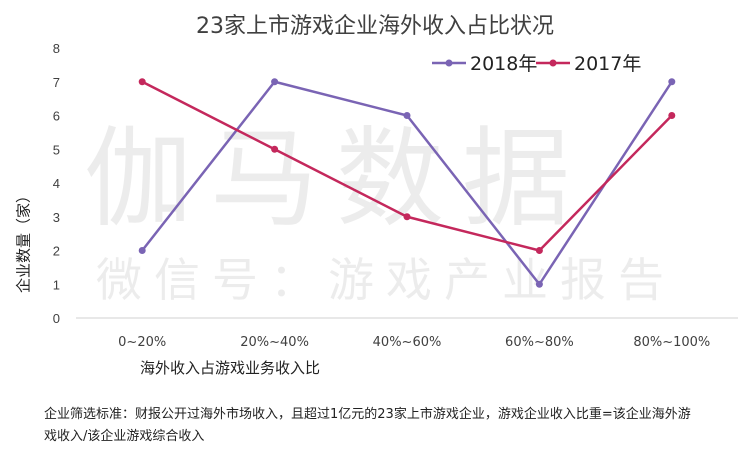 Image resolution: width=750 pixels, height=468 pixels. Describe the element at coordinates (375, 26) in the screenshot. I see `chart-title: 23家上市游戏企业海外收入占比状况` at that location.